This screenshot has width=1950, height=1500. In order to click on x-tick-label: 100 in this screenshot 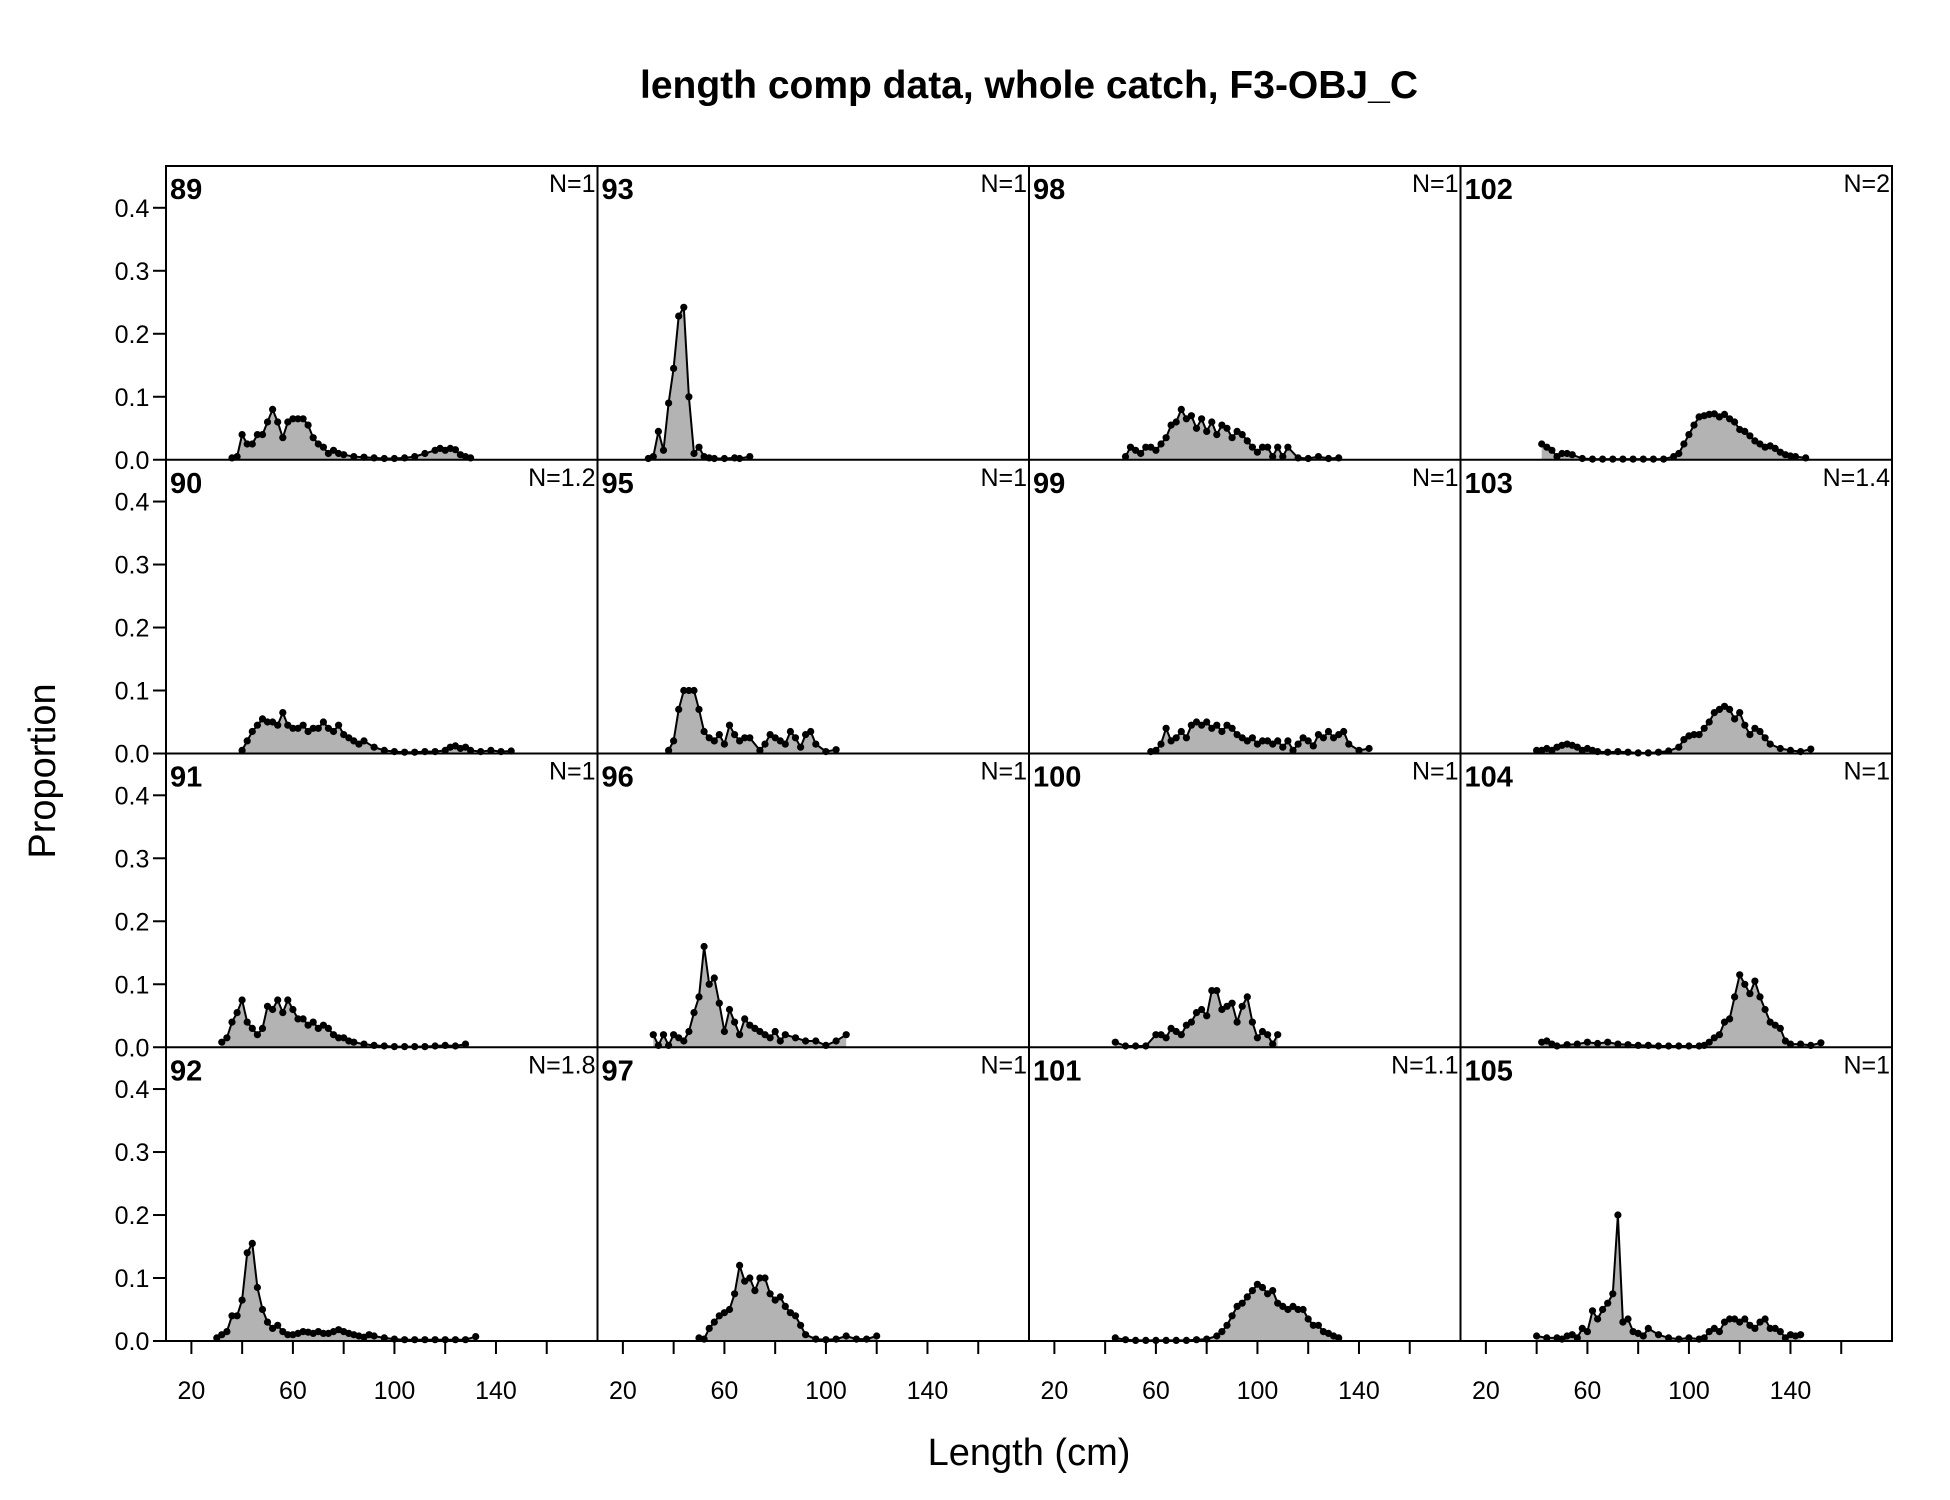, I will do `click(1689, 1391)`.